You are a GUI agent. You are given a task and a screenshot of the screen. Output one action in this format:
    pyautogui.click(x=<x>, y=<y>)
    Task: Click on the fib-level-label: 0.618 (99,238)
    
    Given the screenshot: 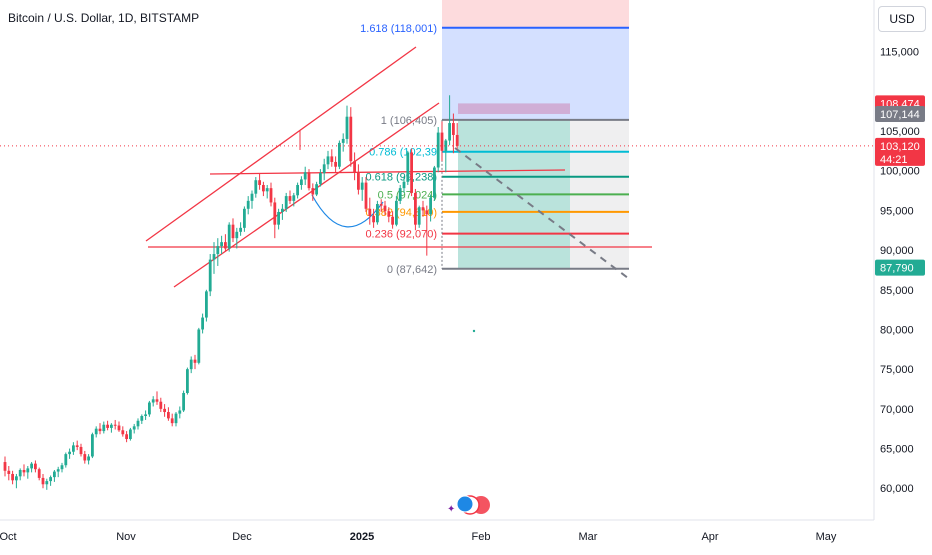 What is the action you would take?
    pyautogui.click(x=401, y=178)
    